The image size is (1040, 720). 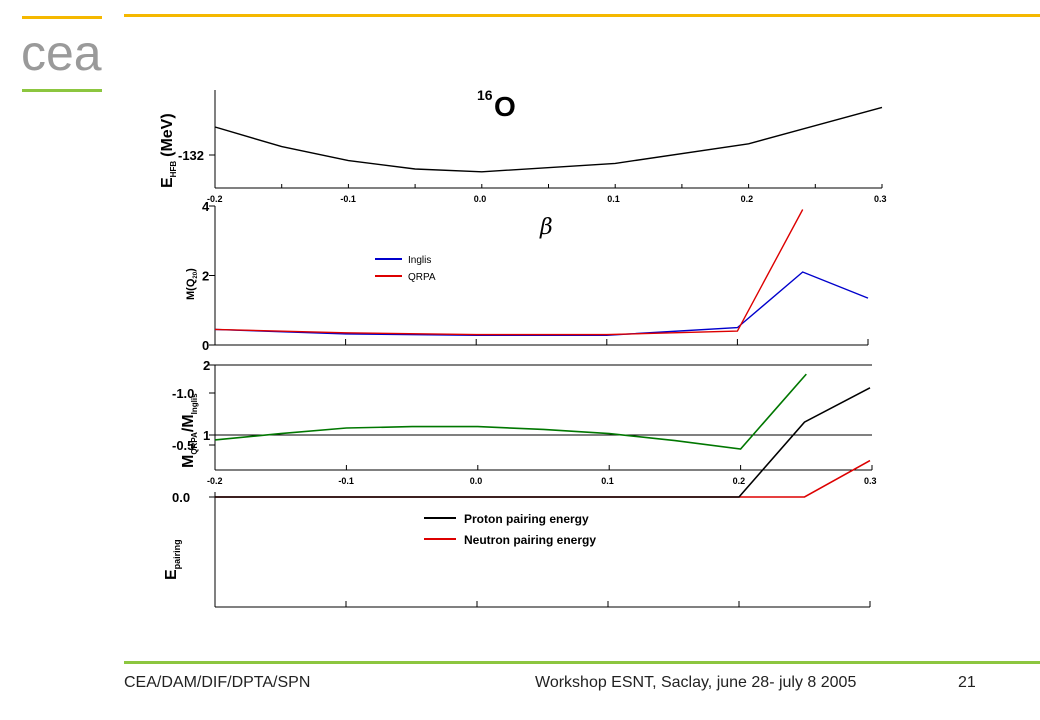 I want to click on legend-inglis-label: Inglis, so click(x=419, y=260).